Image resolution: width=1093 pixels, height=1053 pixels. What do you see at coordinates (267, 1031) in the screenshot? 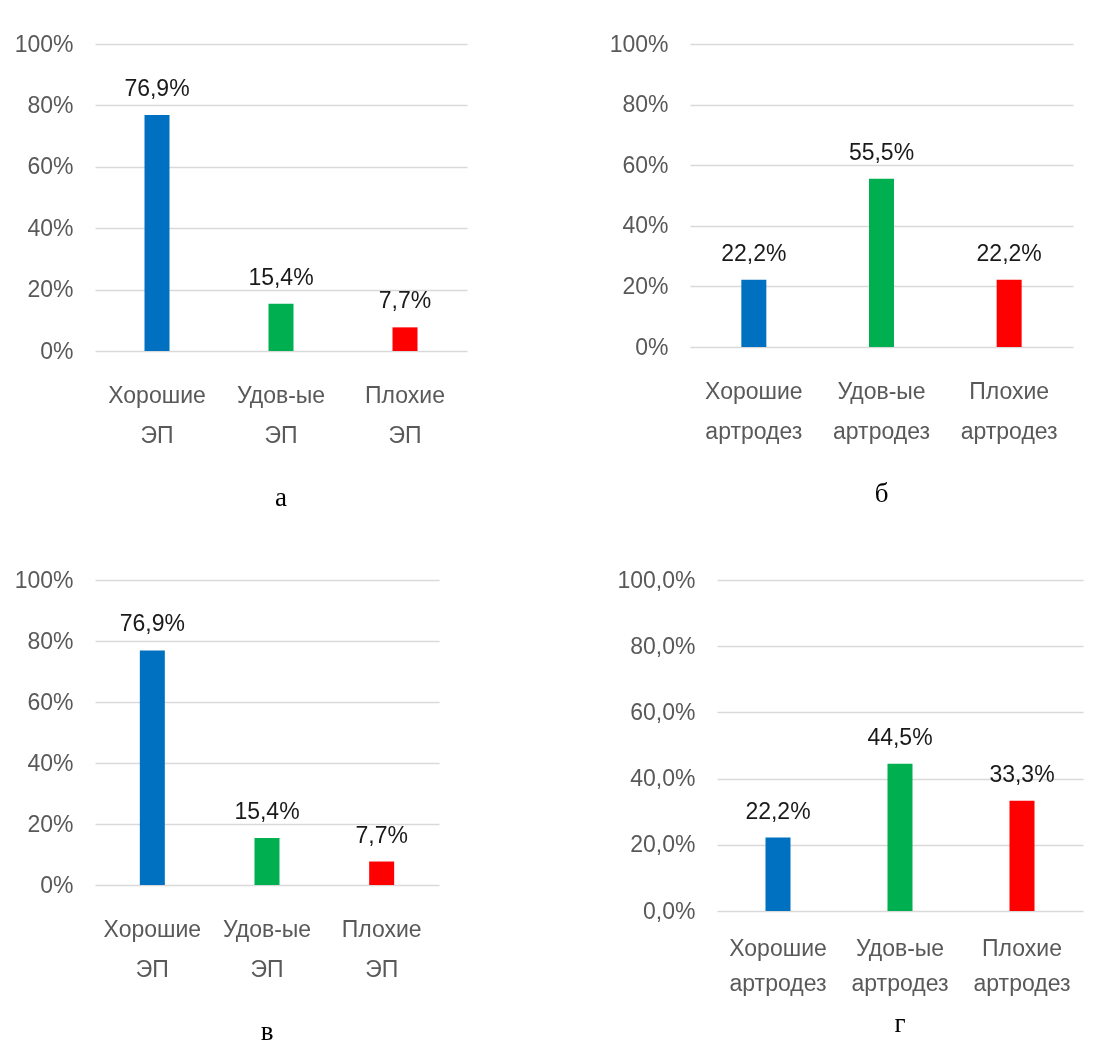
I see `text: в` at bounding box center [267, 1031].